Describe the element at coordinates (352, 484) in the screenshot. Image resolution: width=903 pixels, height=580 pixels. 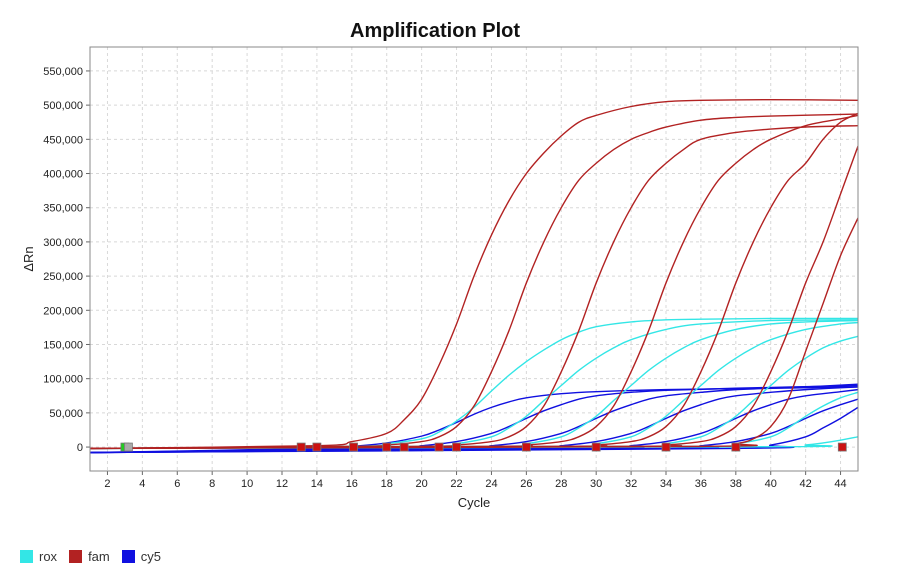
I see `x-tick-label: 16` at that location.